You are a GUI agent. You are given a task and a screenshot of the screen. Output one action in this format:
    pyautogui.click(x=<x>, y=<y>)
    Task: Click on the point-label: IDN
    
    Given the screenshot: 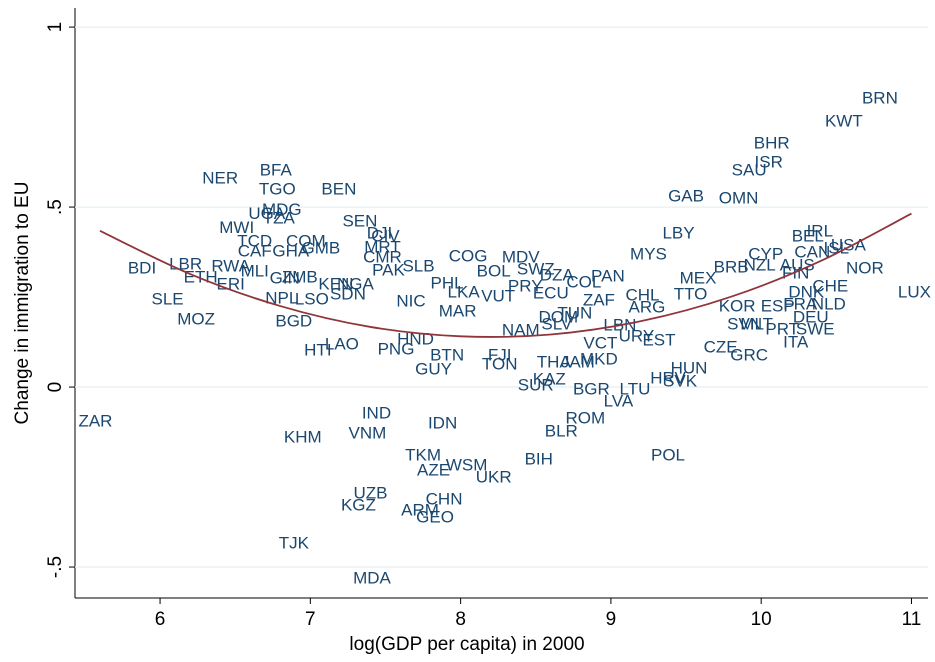 What is the action you would take?
    pyautogui.click(x=442, y=423)
    